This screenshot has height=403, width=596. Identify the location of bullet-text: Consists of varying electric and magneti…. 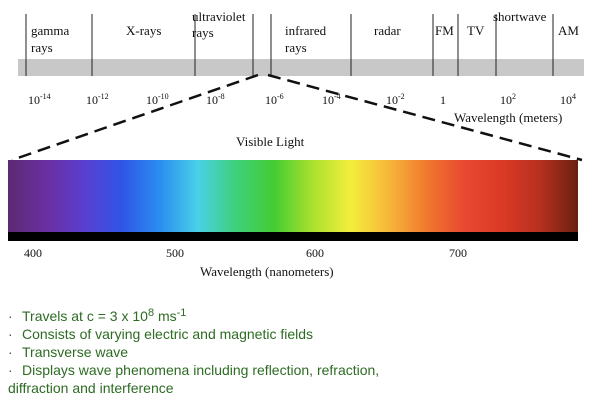
(168, 334).